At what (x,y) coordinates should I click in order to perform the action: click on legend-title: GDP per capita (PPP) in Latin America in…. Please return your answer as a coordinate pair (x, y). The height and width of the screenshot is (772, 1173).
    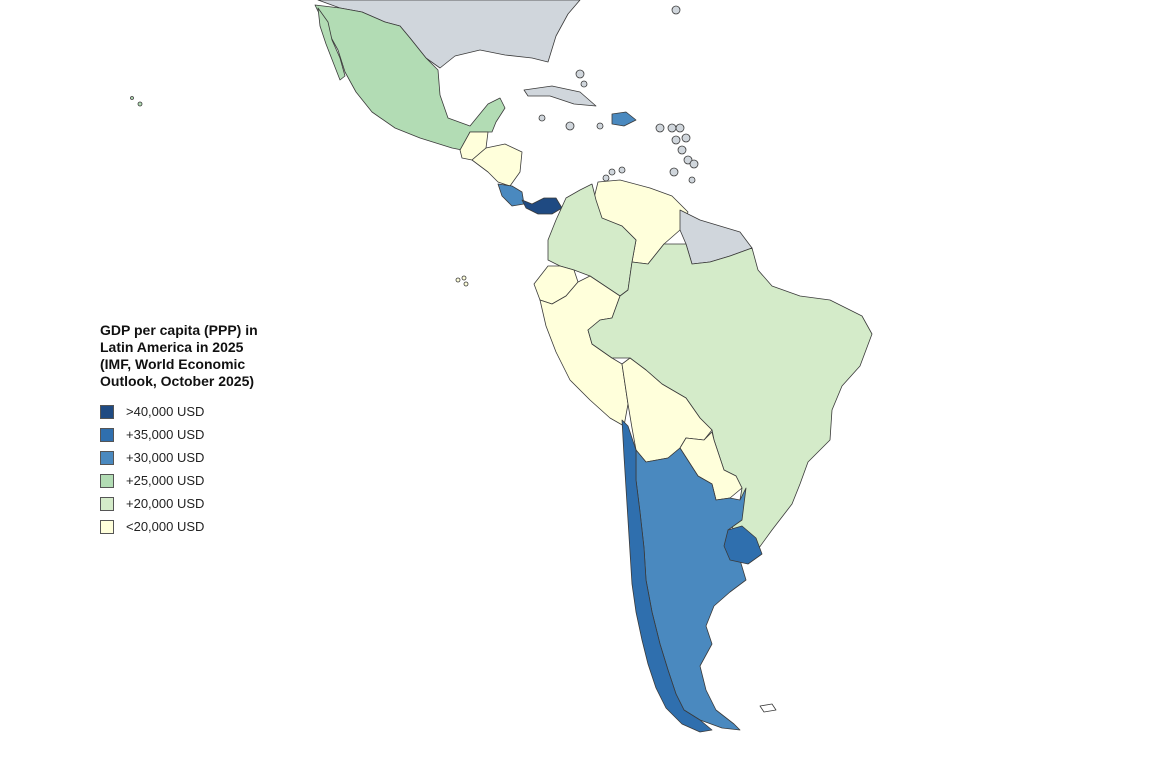
    Looking at the image, I should click on (179, 355).